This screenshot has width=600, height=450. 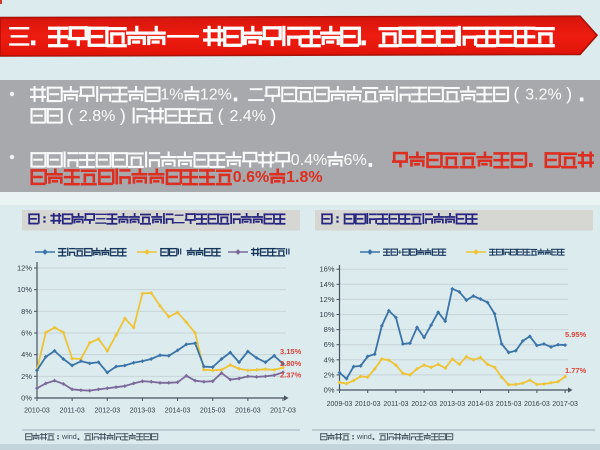 I want to click on svg-text: 2.80%, so click(x=291, y=363).